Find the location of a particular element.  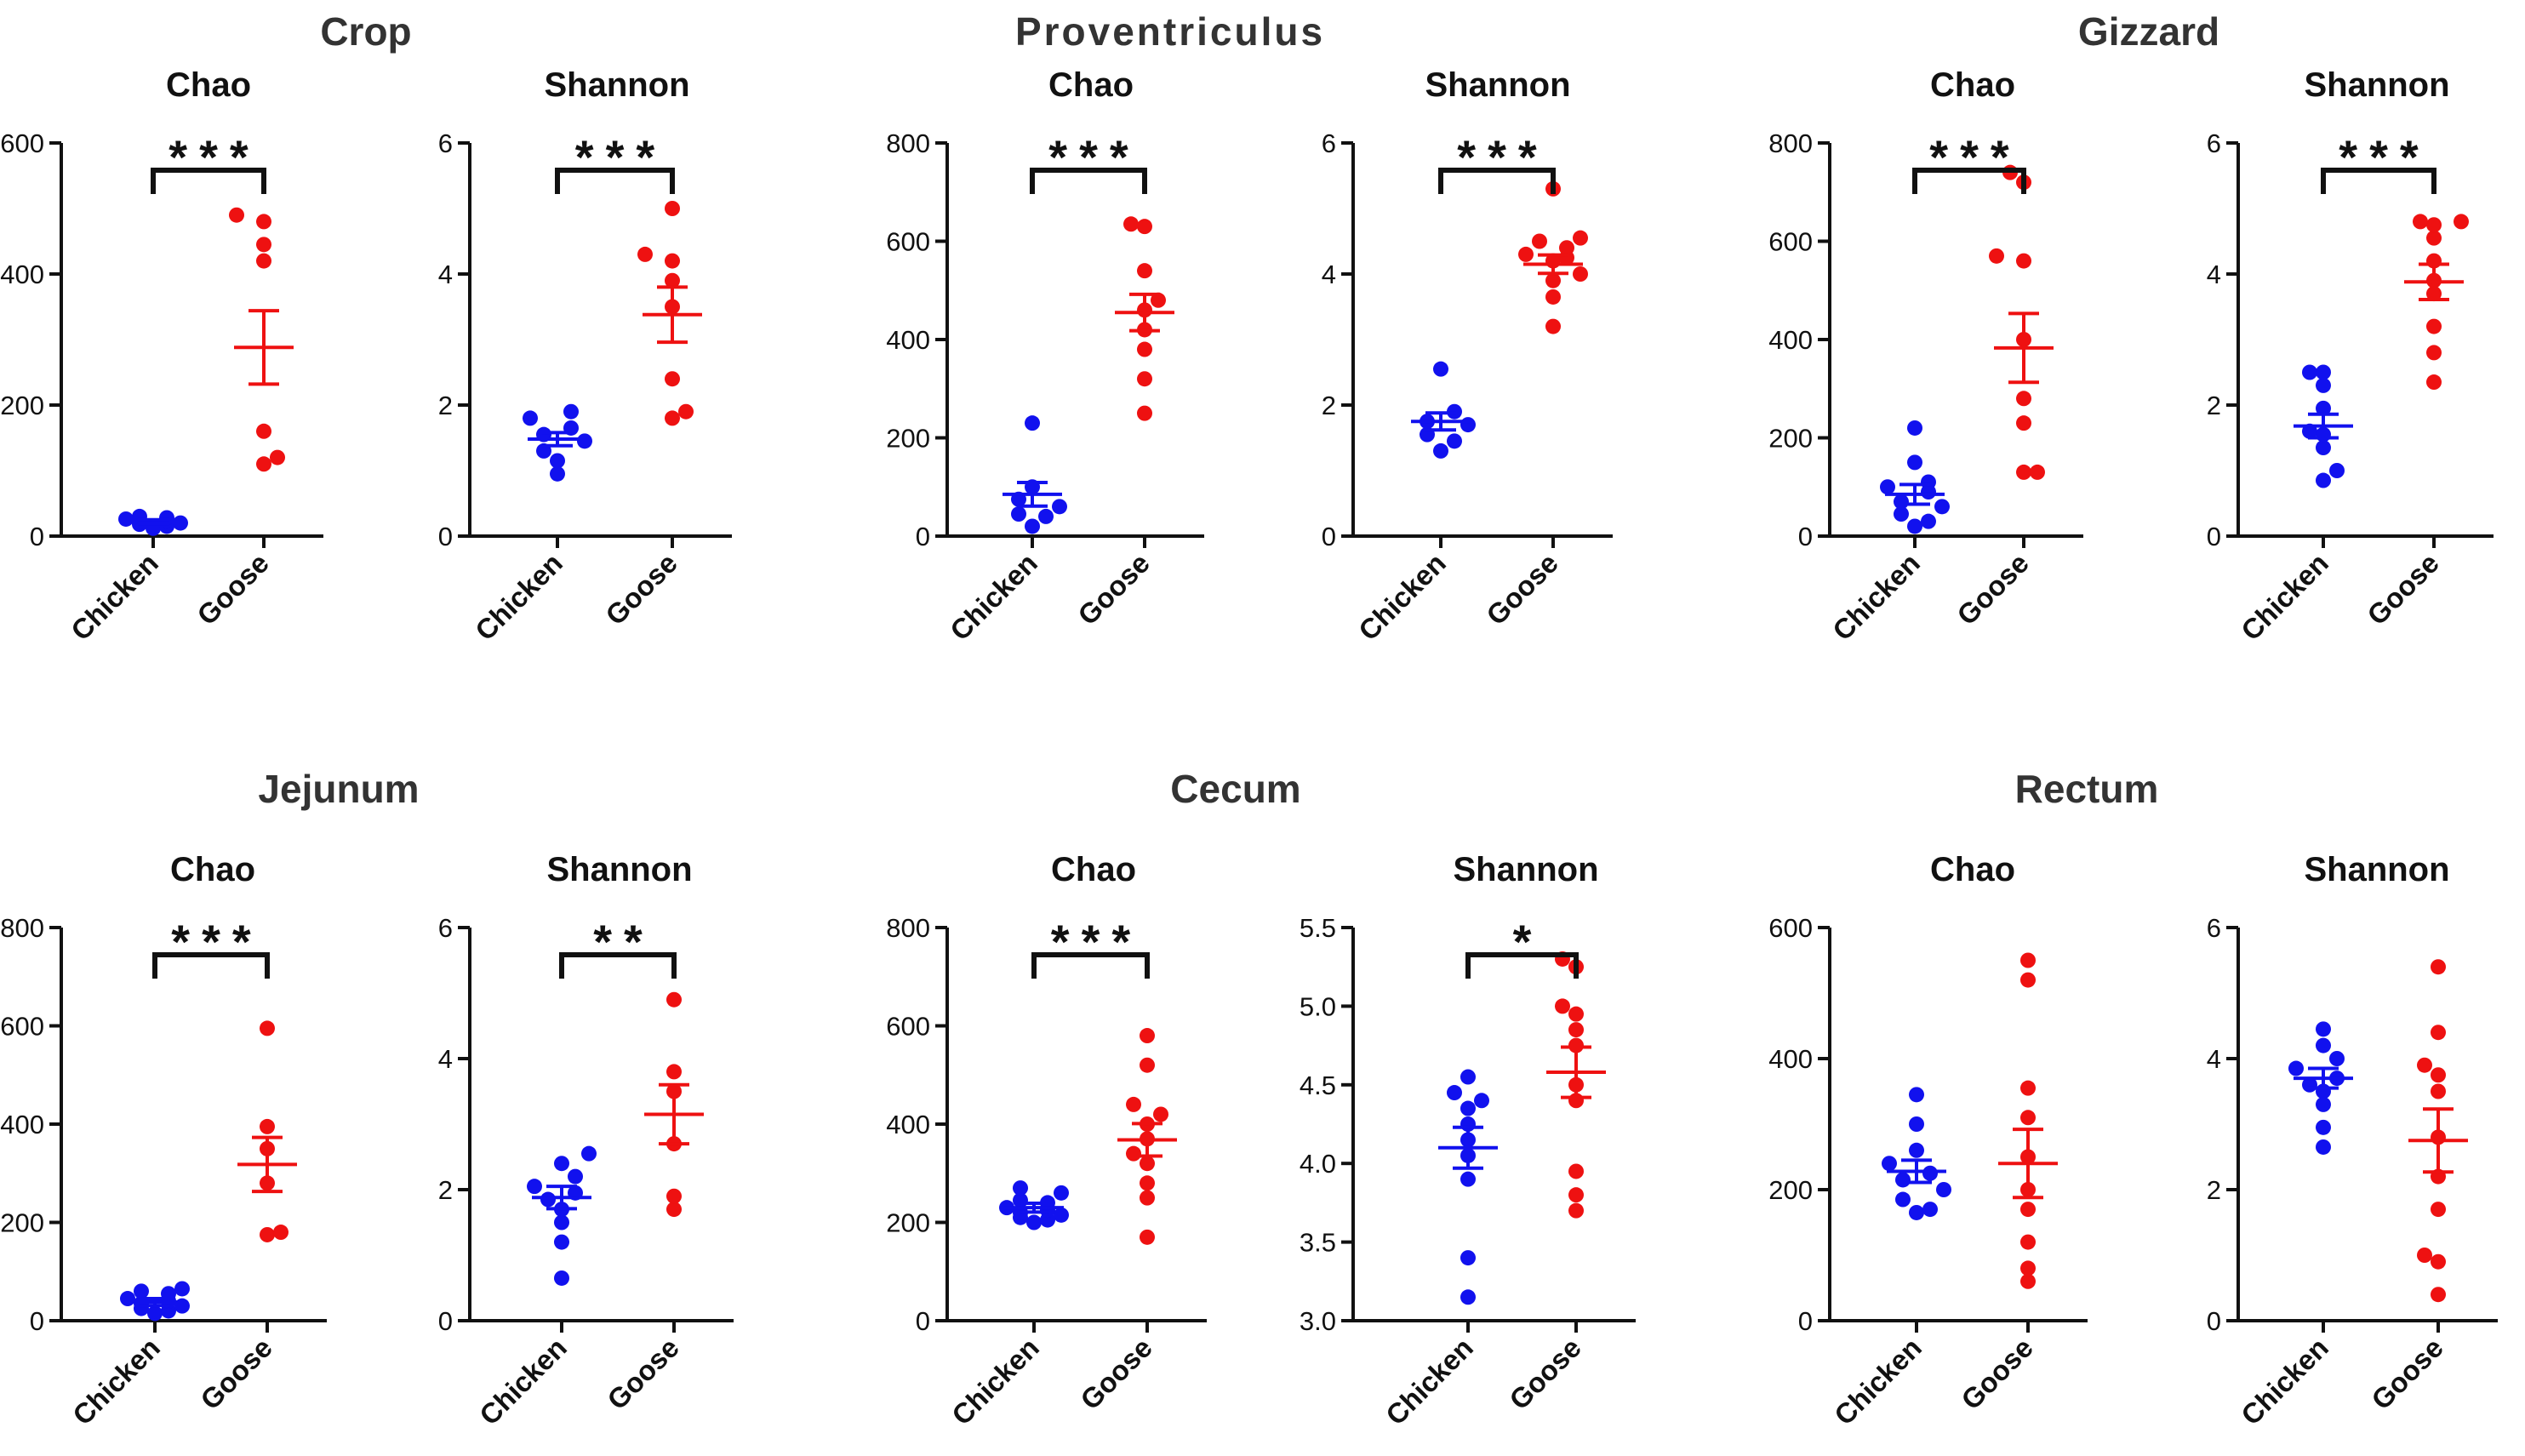

chart-panel-rectum-chao: Chao 0 200 400 600 Chicken Goose is located at coordinates (1928, 1141).